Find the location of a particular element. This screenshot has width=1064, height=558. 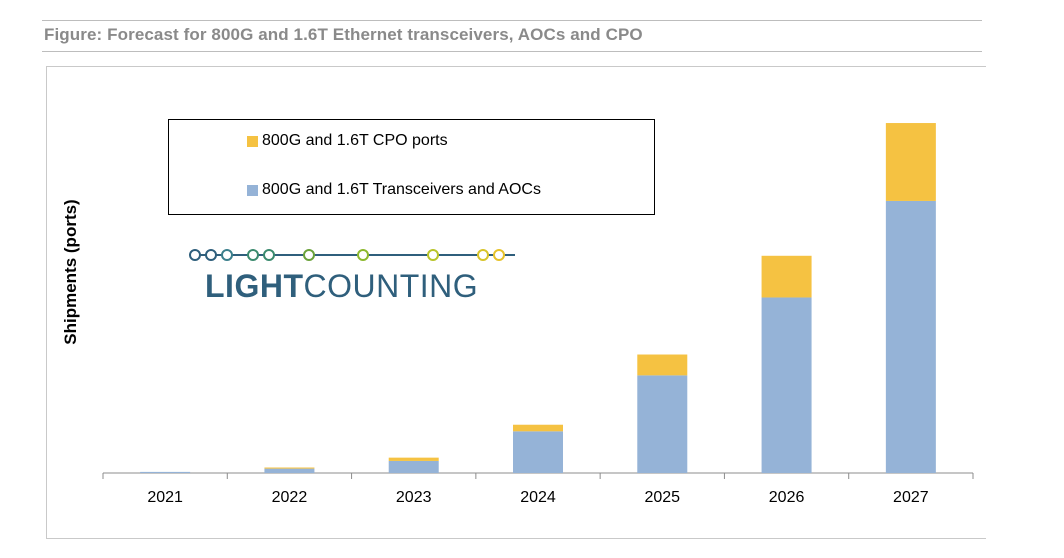

bar-transceivers-2025 is located at coordinates (662, 424).